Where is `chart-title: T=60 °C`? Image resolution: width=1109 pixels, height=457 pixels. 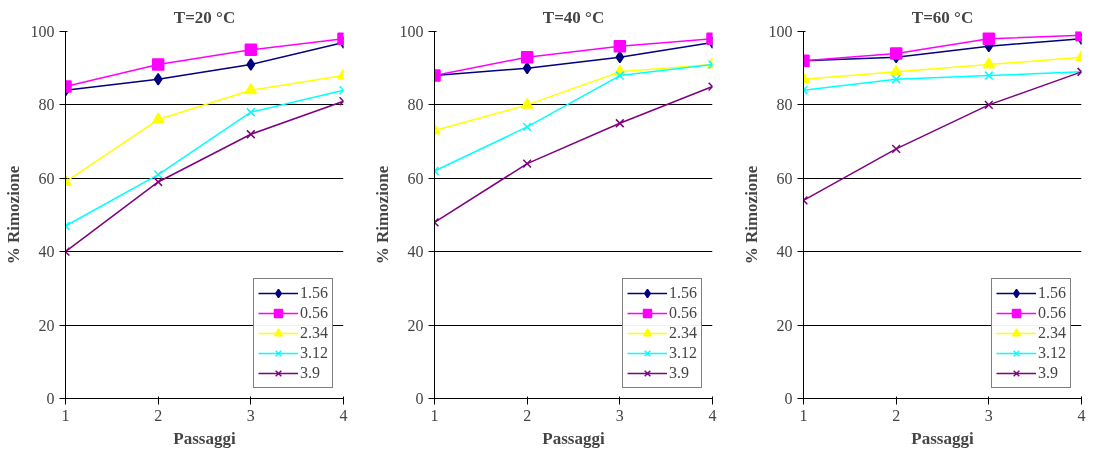
chart-title: T=60 °C is located at coordinates (942, 17).